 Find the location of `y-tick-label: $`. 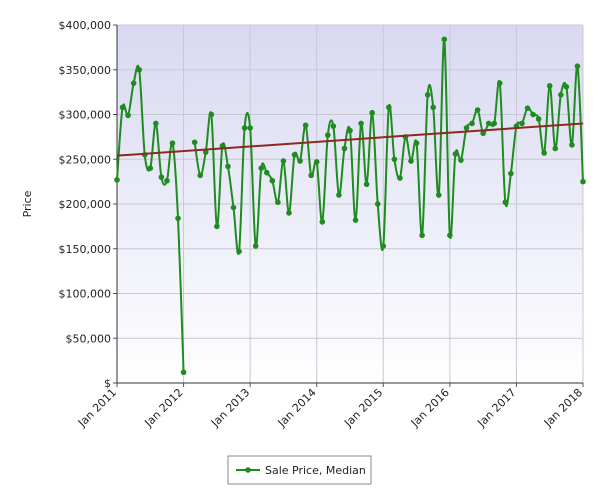

y-tick-label: $ is located at coordinates (107, 383).